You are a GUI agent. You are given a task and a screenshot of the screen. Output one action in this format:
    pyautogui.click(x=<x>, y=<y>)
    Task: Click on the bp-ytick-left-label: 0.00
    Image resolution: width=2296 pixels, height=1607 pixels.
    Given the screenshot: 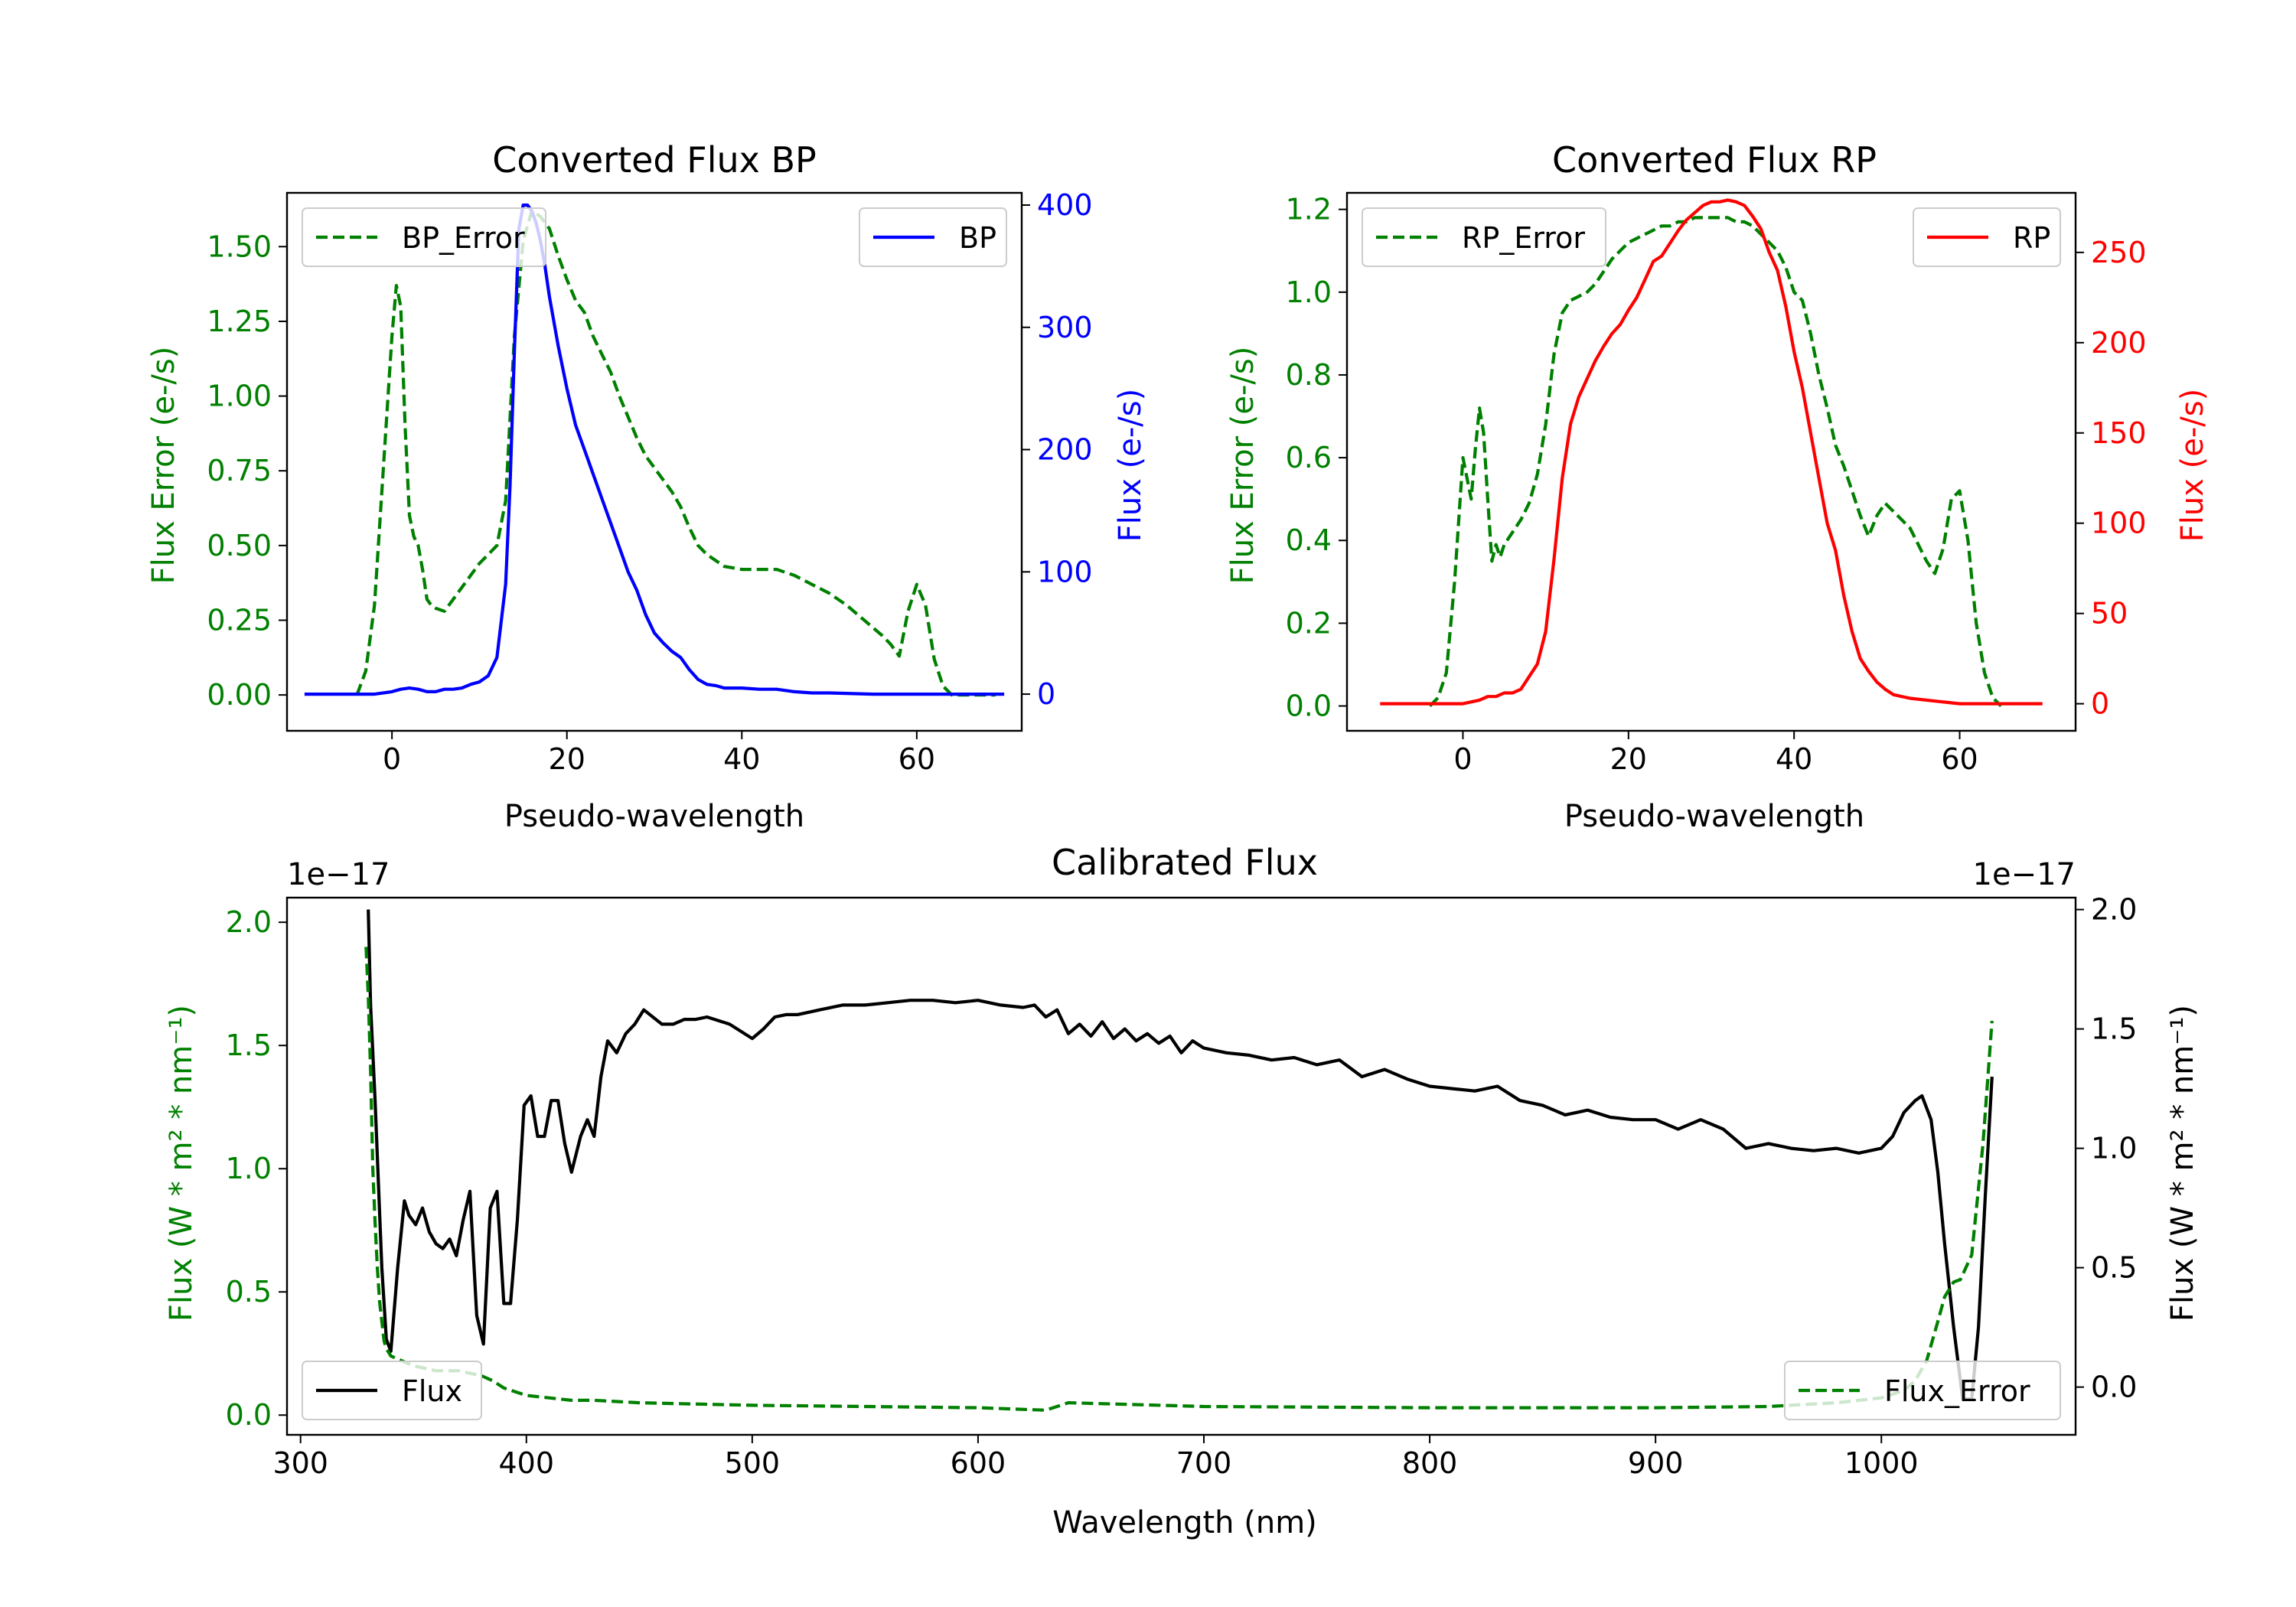 What is the action you would take?
    pyautogui.click(x=239, y=695)
    